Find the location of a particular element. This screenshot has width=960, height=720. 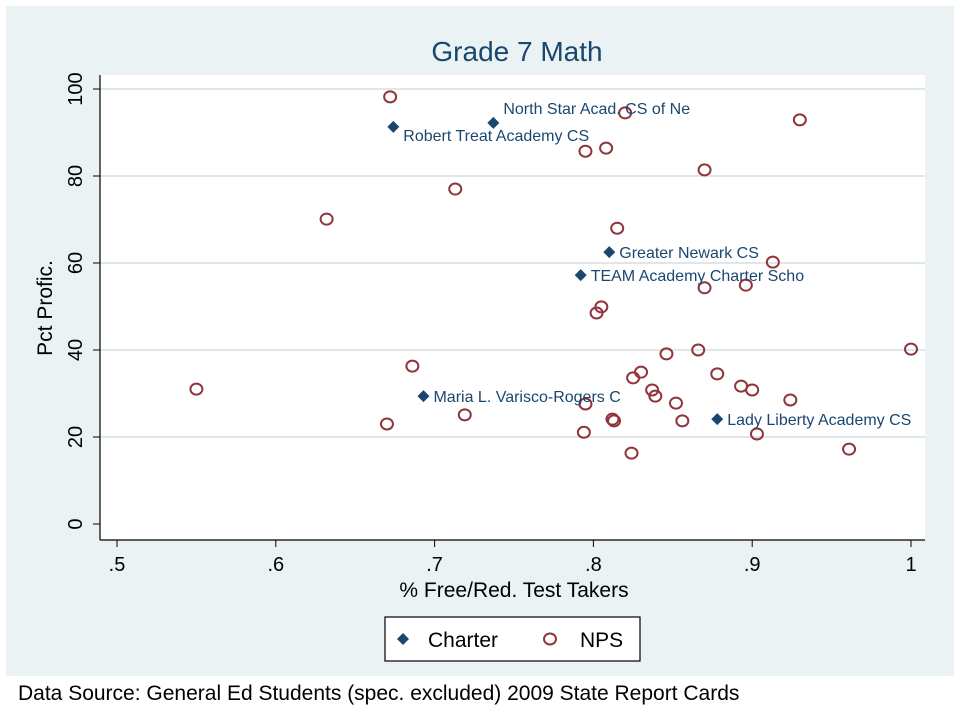

chart-title: Grade 7 Math is located at coordinates (516, 51).